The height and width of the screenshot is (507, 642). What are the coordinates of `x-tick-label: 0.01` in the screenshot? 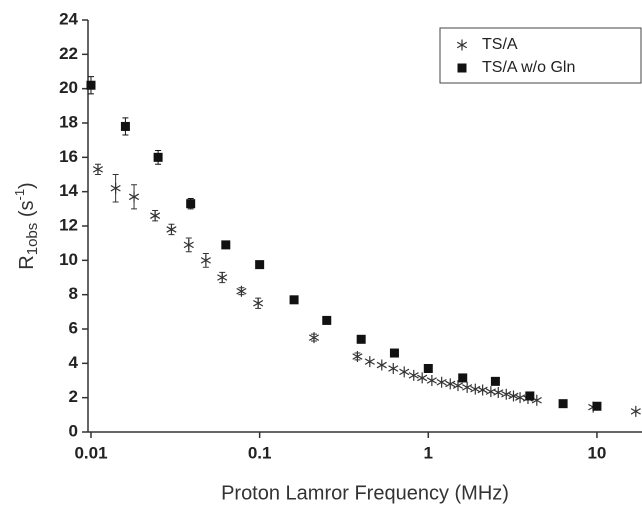 It's located at (90, 452).